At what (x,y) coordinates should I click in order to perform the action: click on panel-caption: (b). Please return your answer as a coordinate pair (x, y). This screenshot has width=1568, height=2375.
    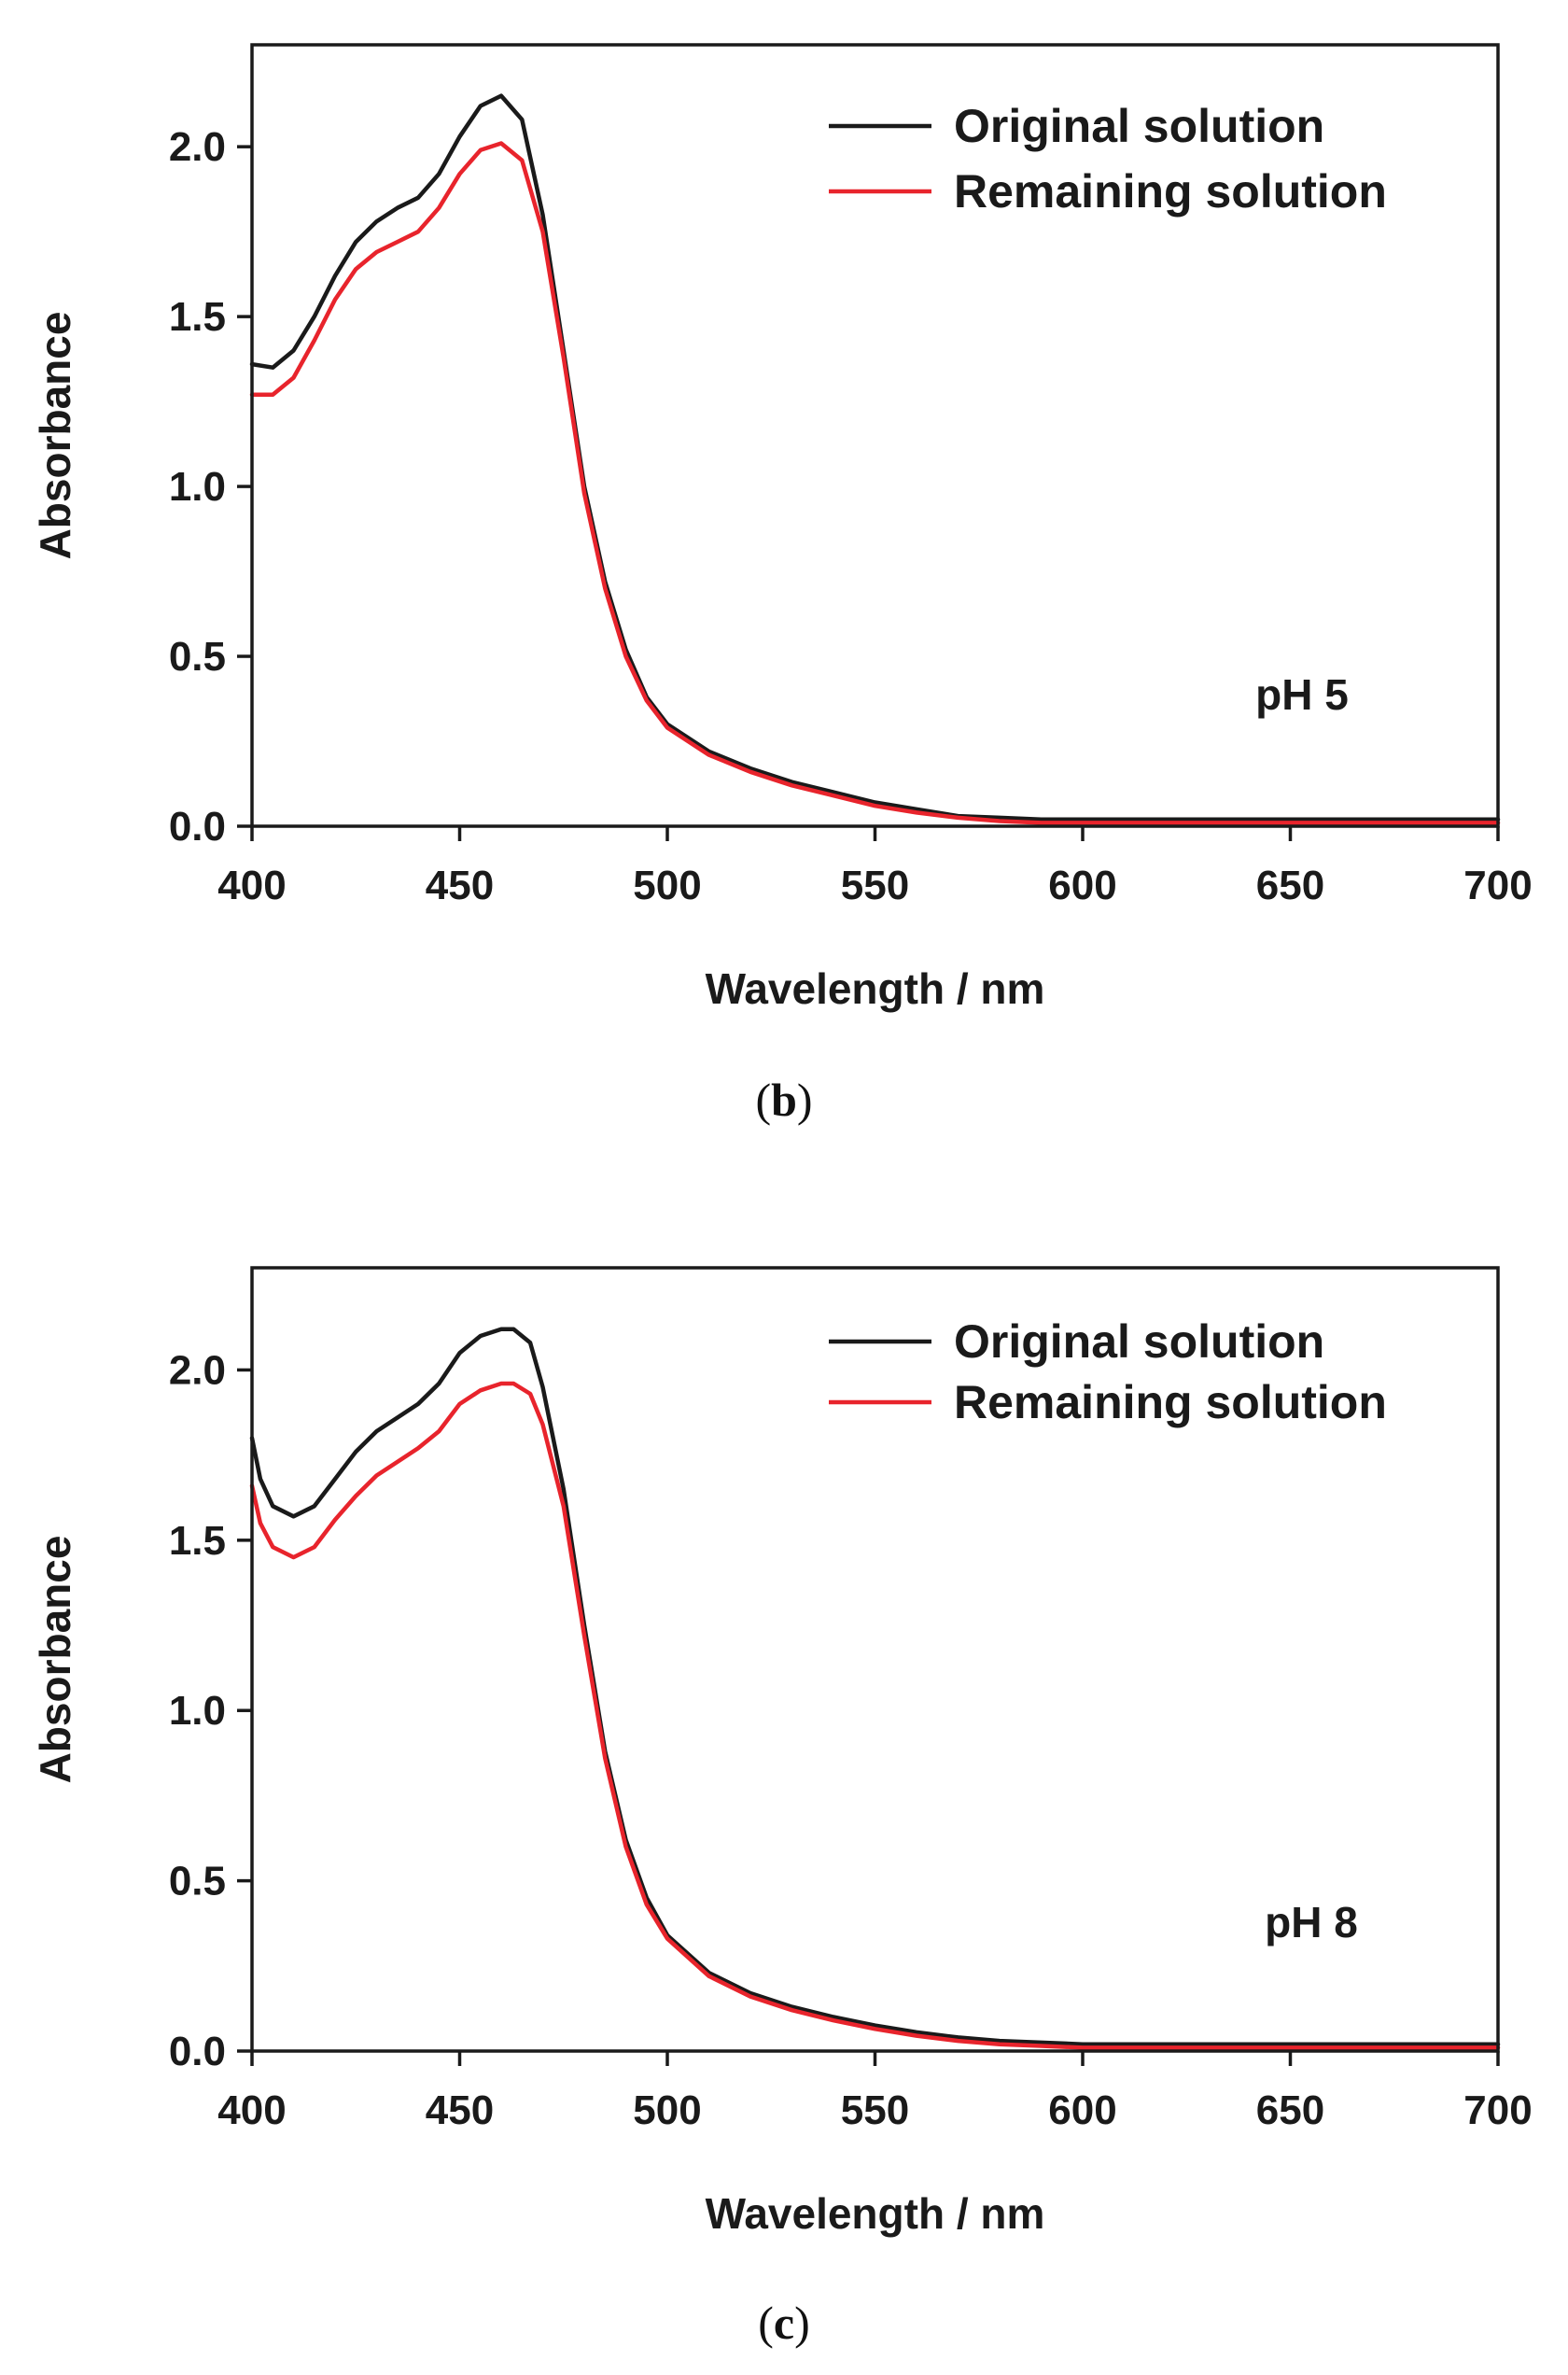
    Looking at the image, I should click on (783, 1100).